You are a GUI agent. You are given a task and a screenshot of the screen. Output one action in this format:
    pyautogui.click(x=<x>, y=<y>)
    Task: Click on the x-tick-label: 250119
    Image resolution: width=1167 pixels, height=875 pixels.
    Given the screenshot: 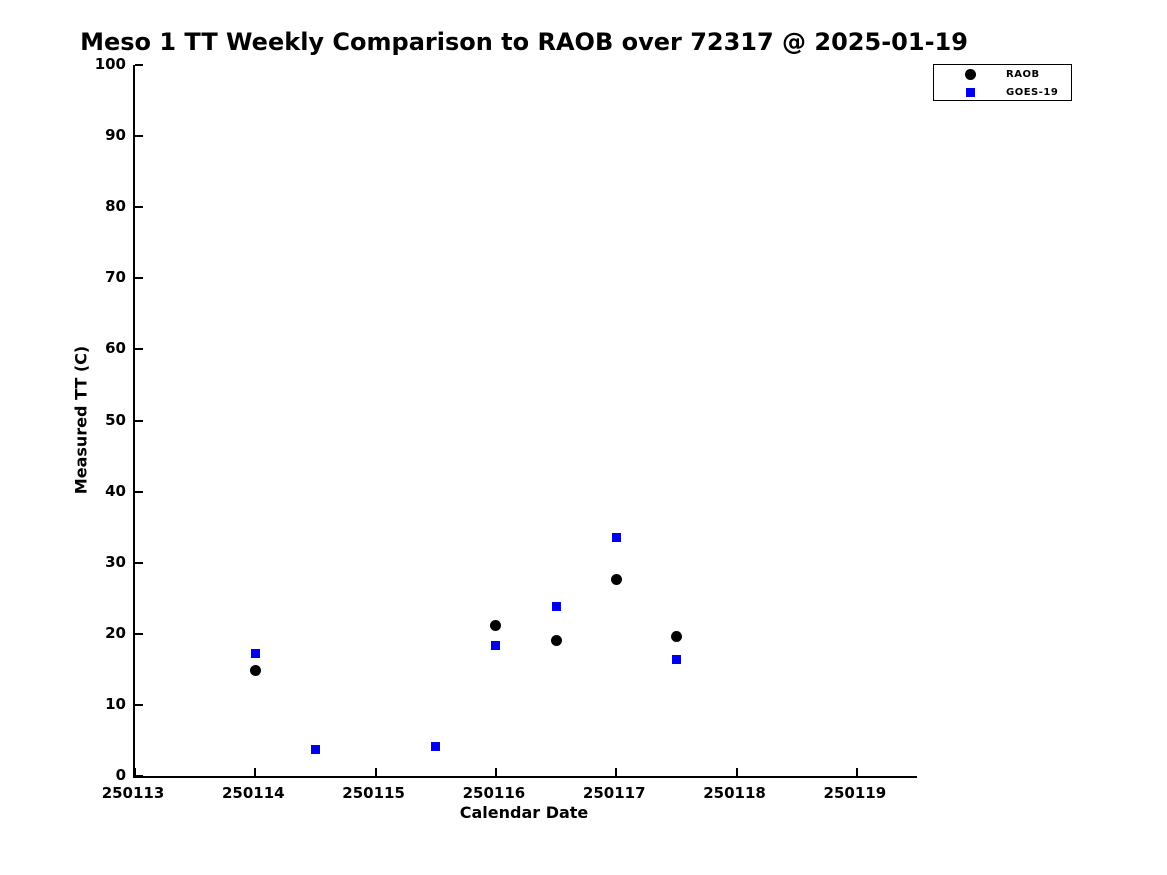 What is the action you would take?
    pyautogui.click(x=855, y=793)
    